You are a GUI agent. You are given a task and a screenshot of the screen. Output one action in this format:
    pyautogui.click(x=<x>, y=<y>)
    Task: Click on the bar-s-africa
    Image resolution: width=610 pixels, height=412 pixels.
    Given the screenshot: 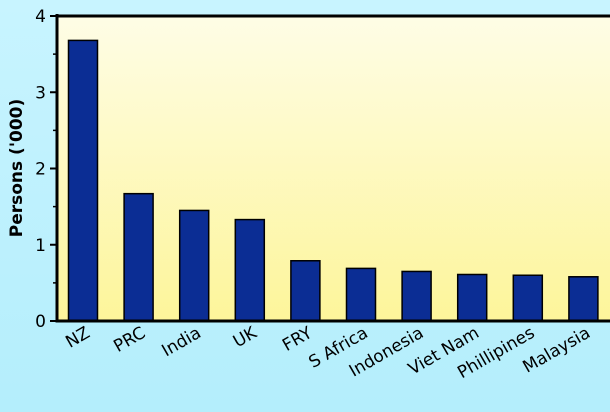 What is the action you would take?
    pyautogui.click(x=361, y=294)
    